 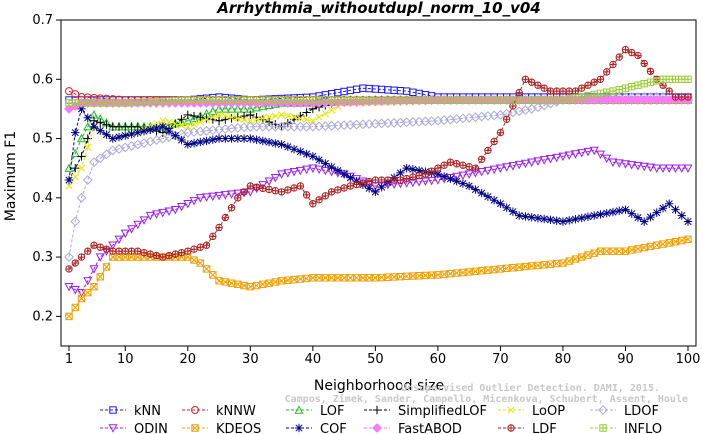 I want to click on y-tick-label: 0.6, so click(x=42, y=79).